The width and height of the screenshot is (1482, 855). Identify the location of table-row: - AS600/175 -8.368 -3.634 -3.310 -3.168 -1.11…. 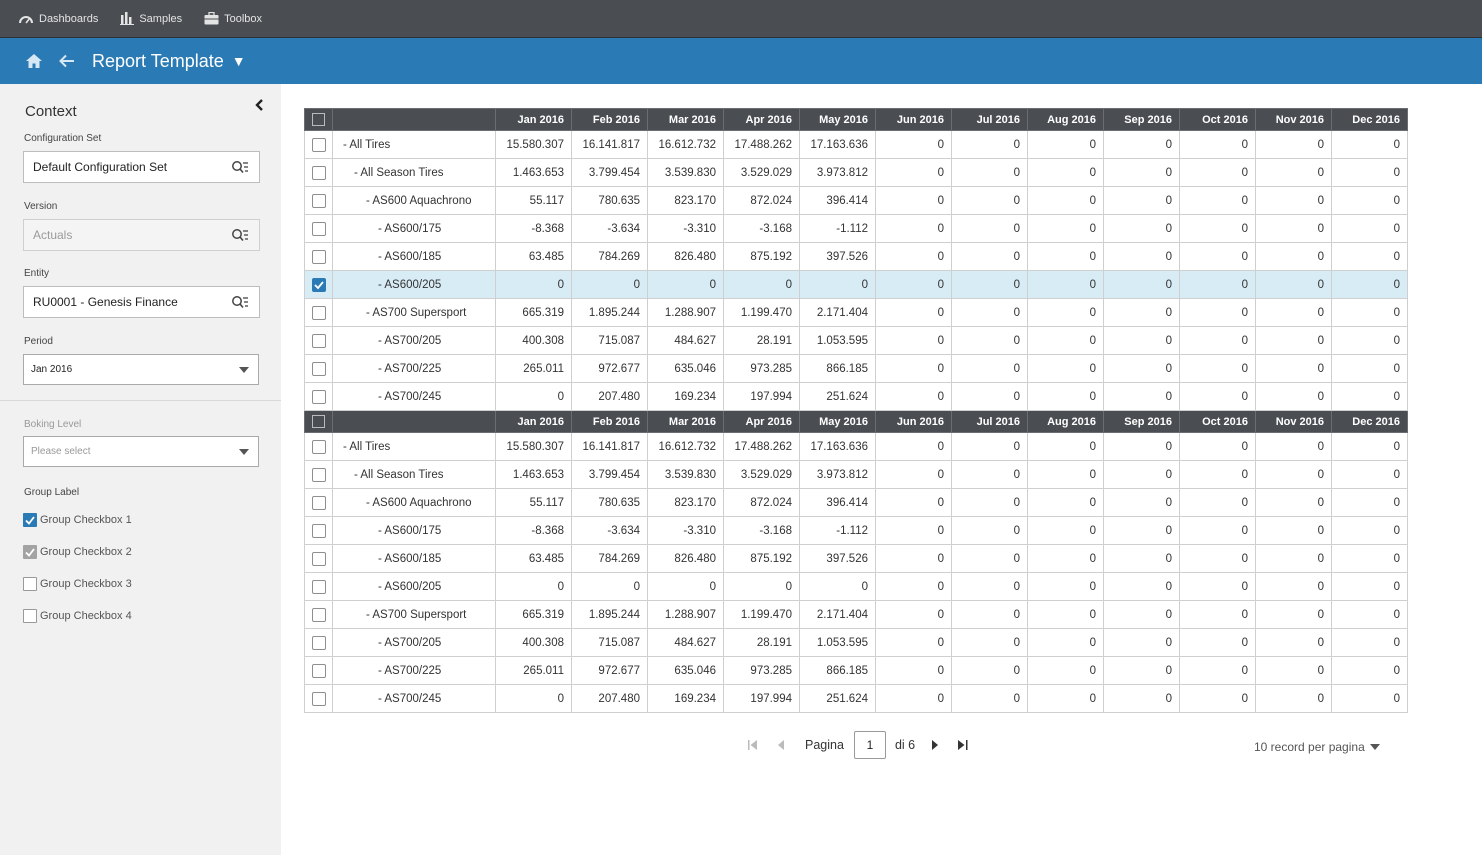
(856, 228).